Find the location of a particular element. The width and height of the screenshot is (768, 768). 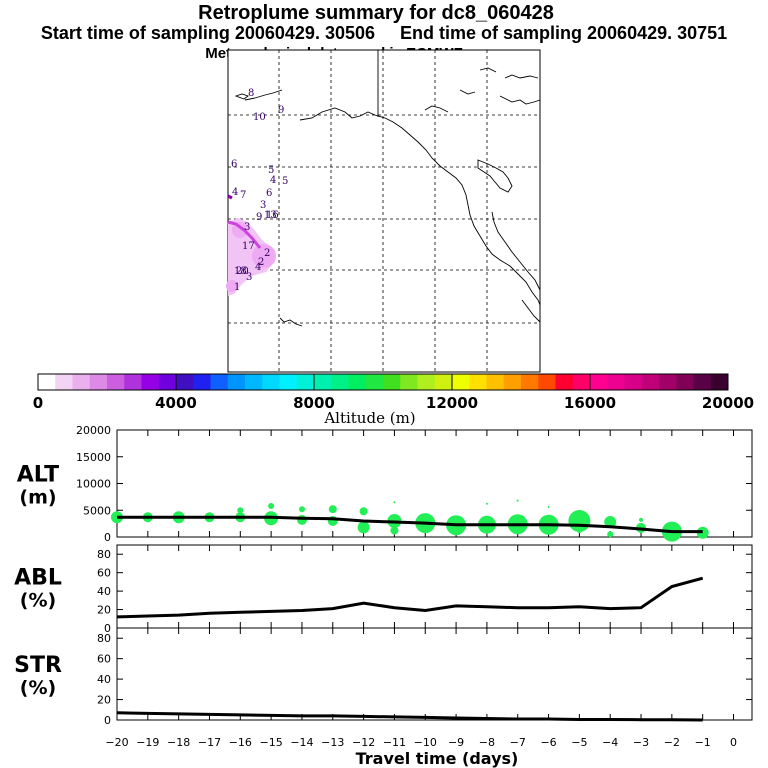

x-tick-label: −12 is located at coordinates (363, 742).